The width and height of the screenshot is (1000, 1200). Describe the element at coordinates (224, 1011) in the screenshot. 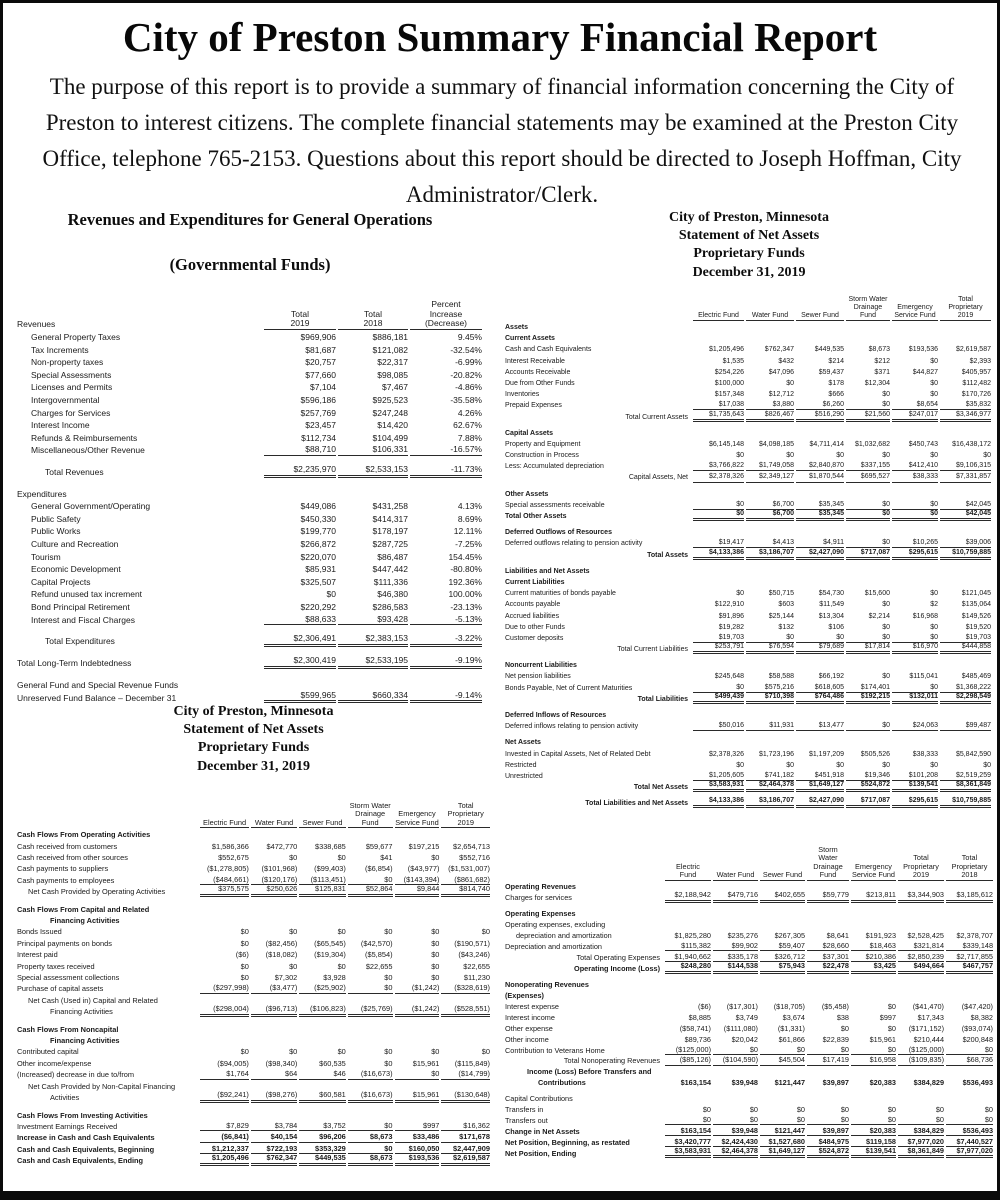

I see `cell: ($298,004)` at that location.